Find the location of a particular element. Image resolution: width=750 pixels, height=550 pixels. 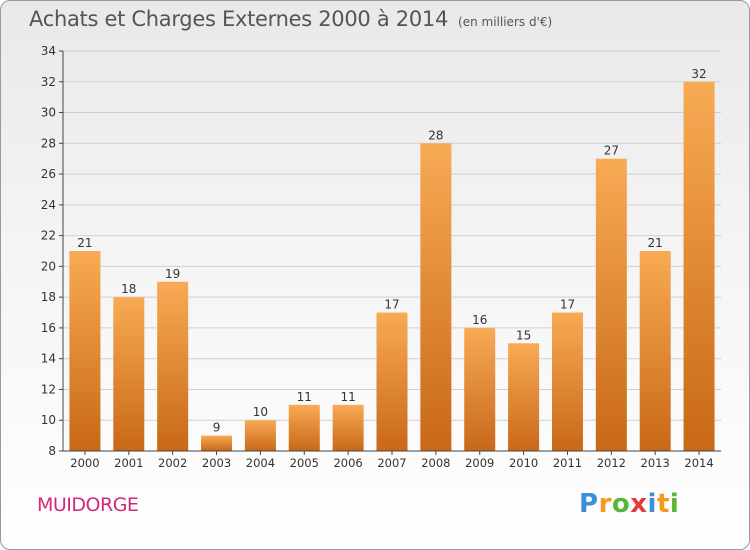

bar-2006 is located at coordinates (348, 427).